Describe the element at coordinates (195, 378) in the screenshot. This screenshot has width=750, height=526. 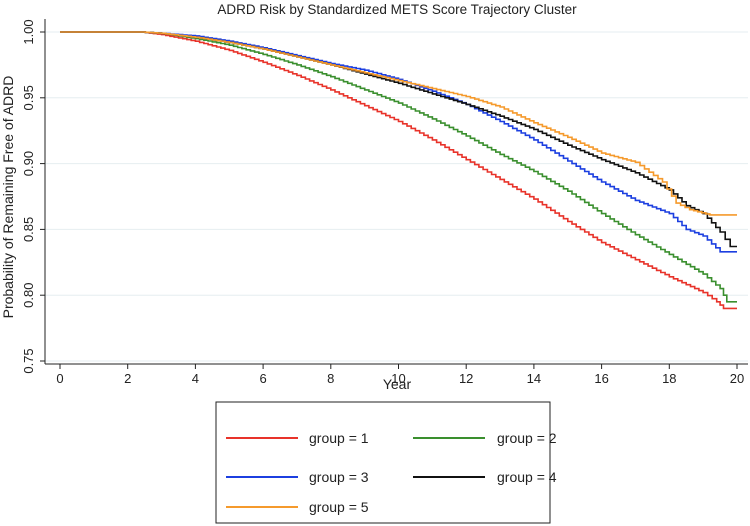
I see `x-tick-label: 4` at that location.